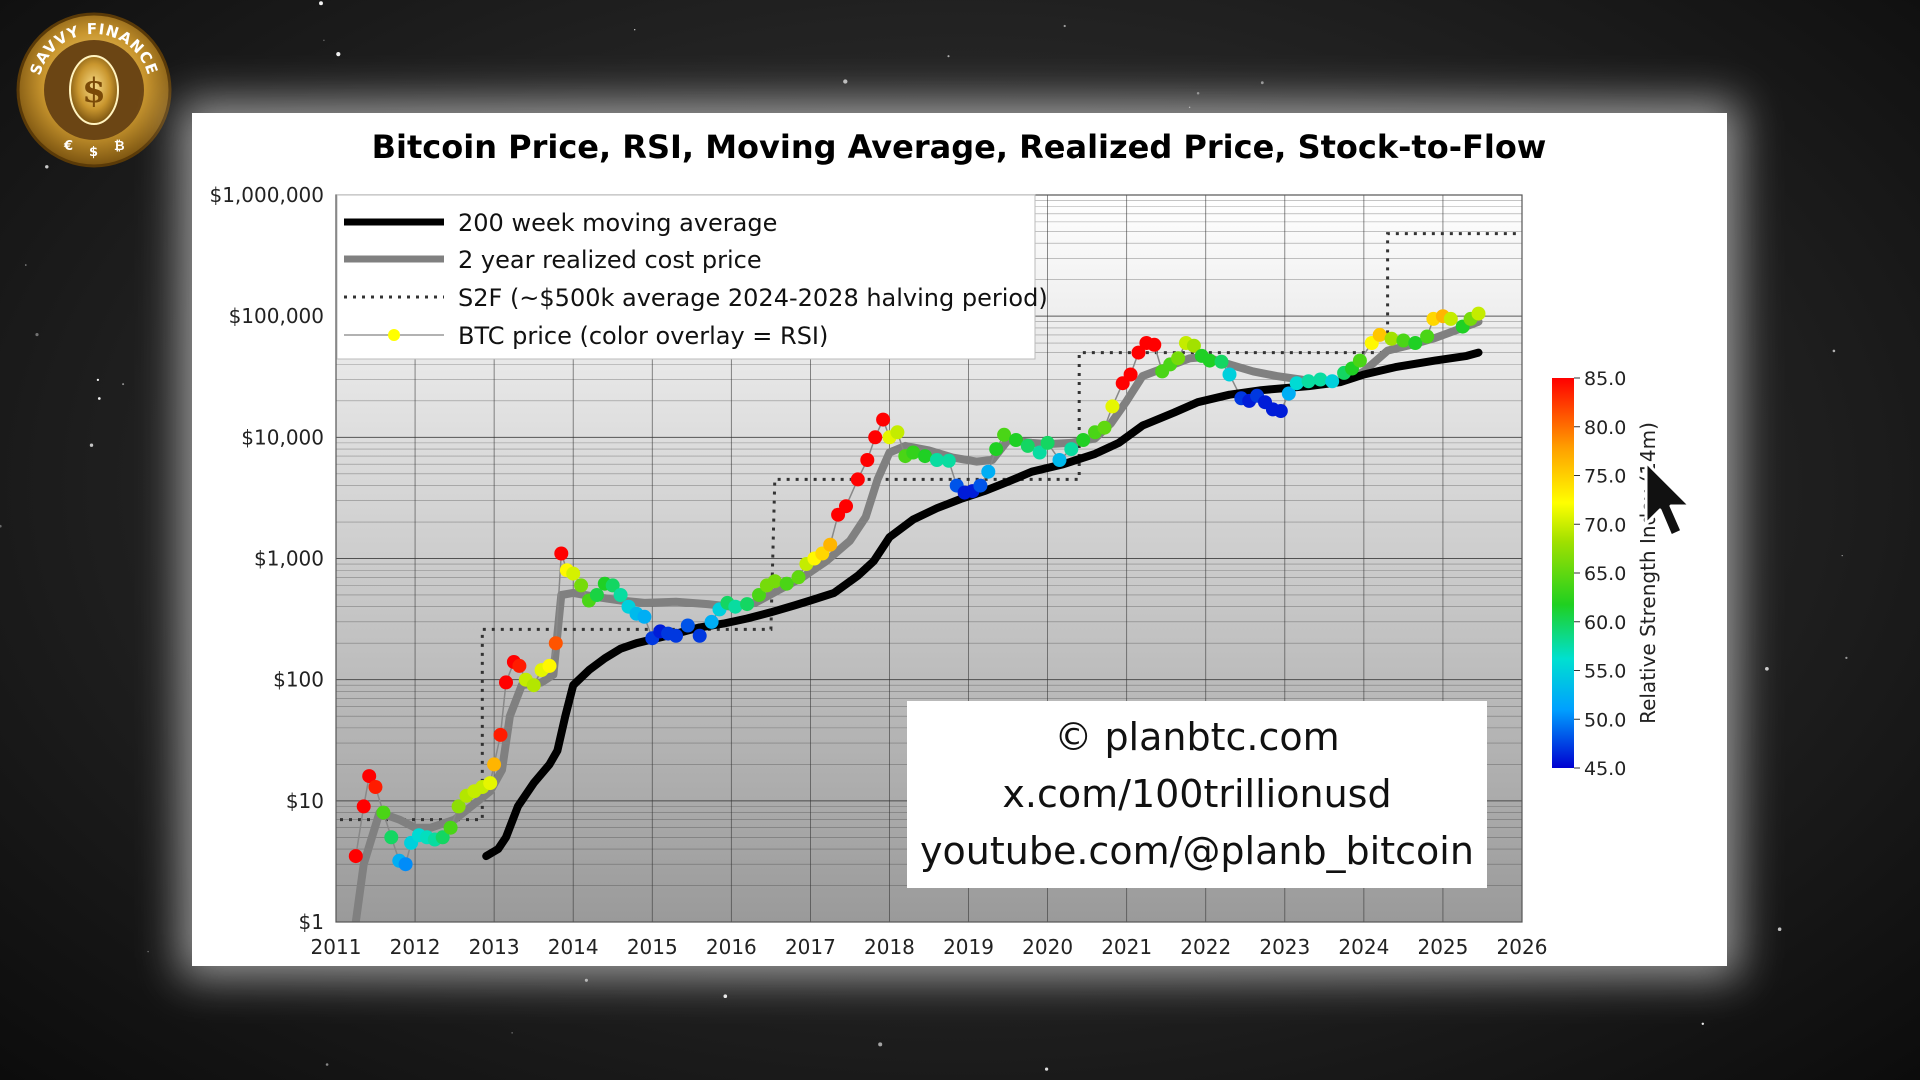  Describe the element at coordinates (311, 922) in the screenshot. I see `y-tick-label: $1` at that location.